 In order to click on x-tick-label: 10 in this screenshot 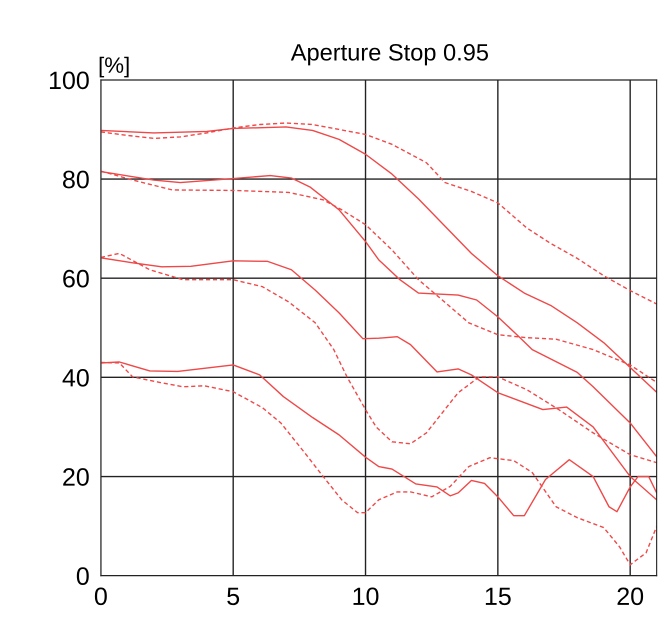, I will do `click(366, 596)`.